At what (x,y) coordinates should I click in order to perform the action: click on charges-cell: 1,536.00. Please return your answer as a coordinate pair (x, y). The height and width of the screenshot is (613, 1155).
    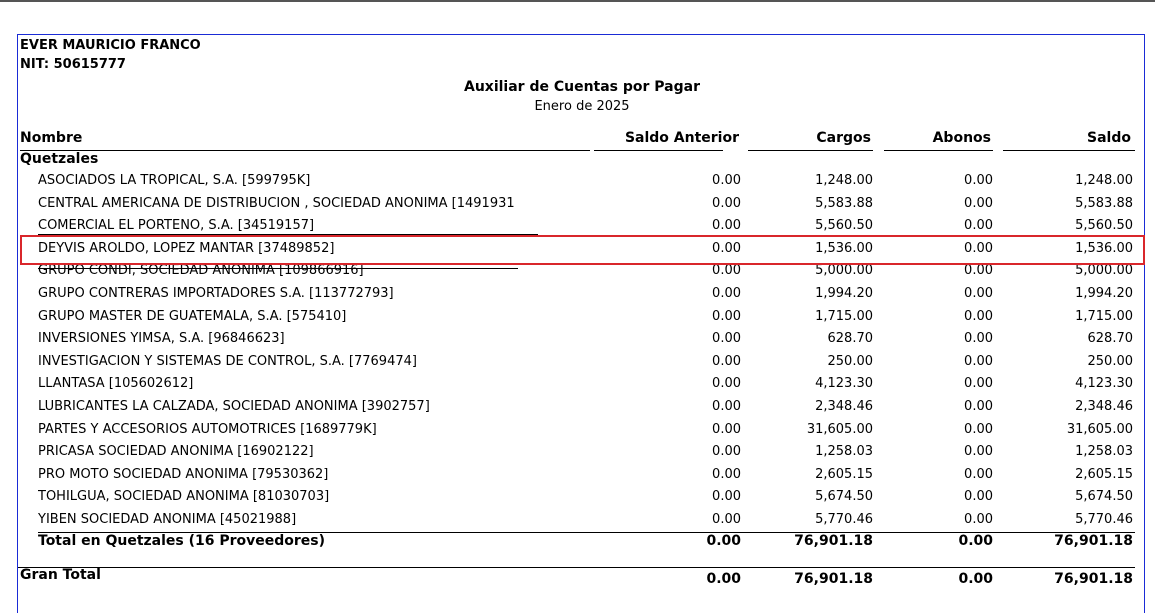
    Looking at the image, I should click on (844, 248).